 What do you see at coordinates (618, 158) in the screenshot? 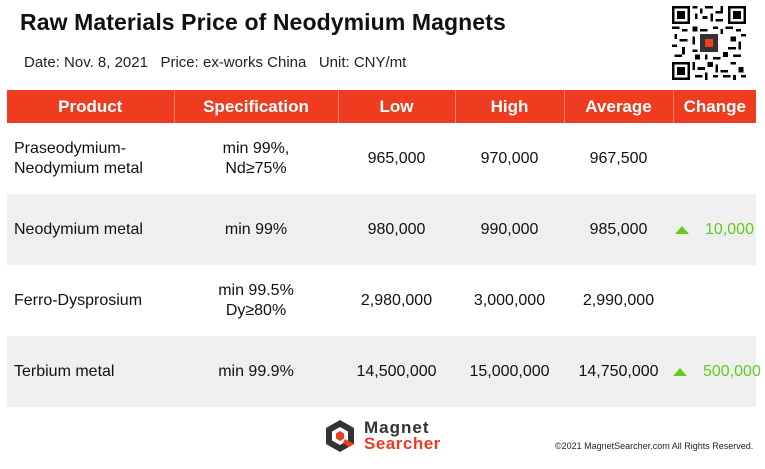
I see `average-price-cell: 967,500` at bounding box center [618, 158].